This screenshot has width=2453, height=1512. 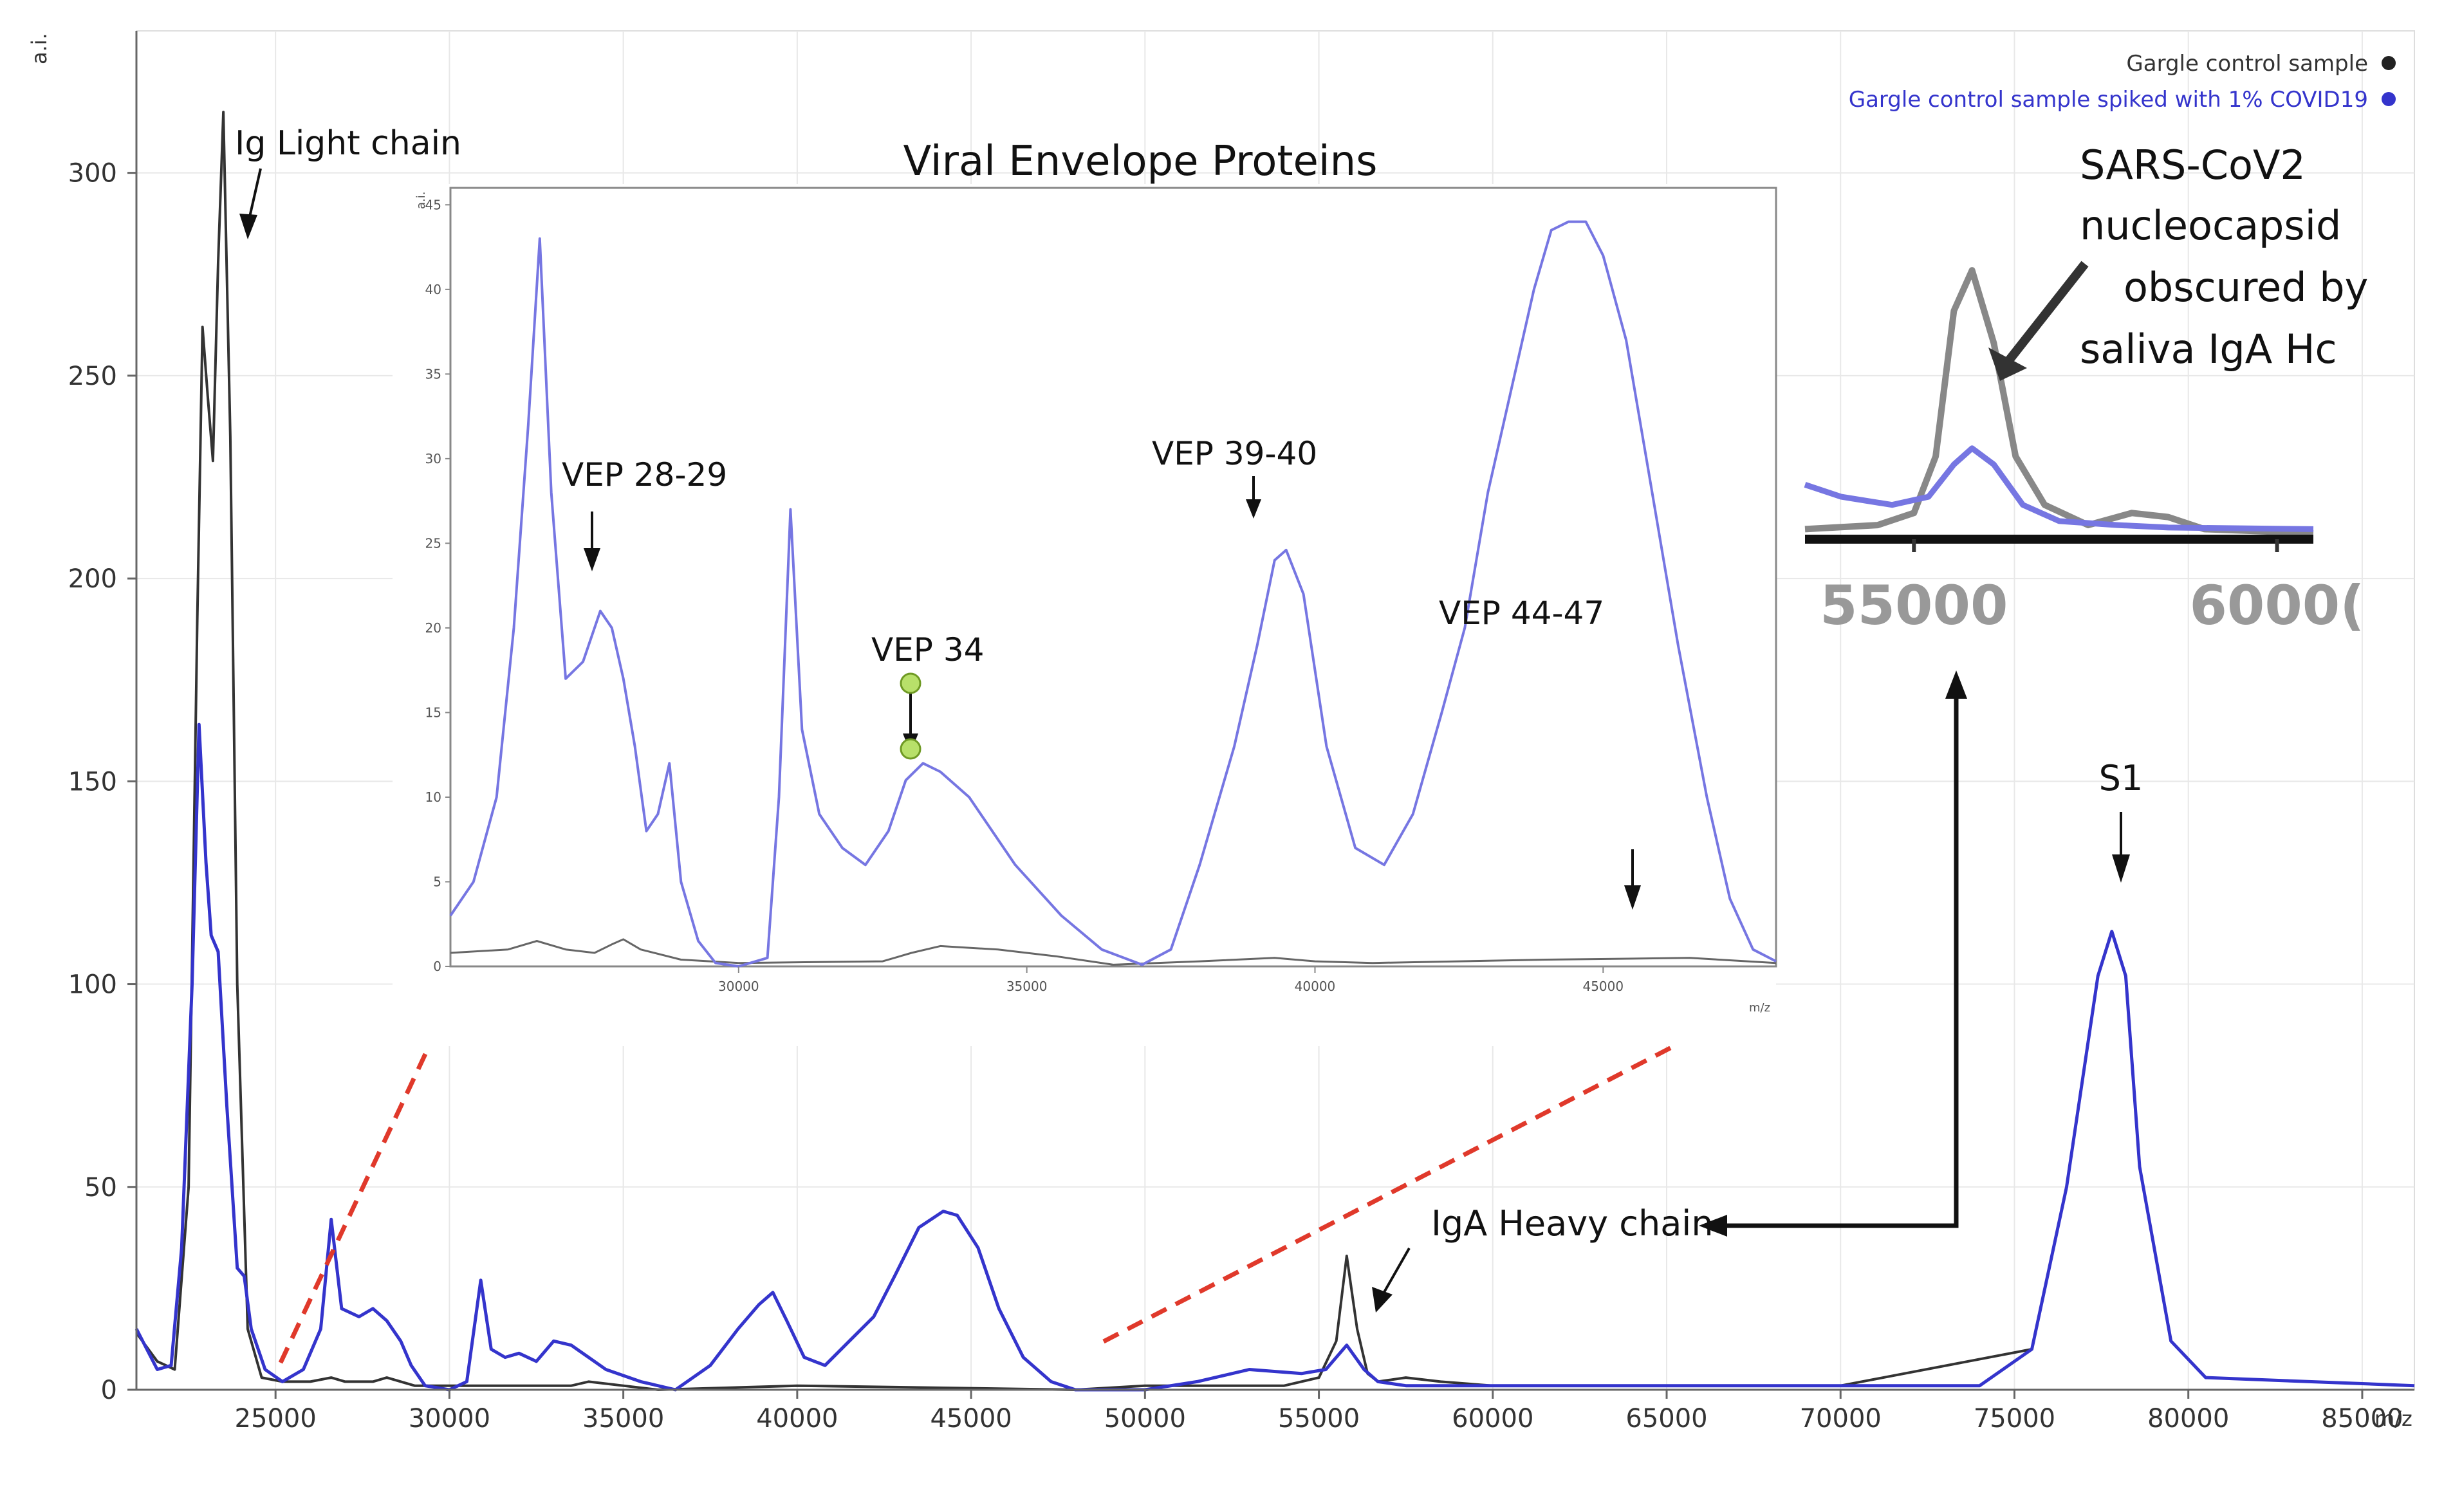 What do you see at coordinates (1315, 986) in the screenshot?
I see `inset-x-tick-label: 40000` at bounding box center [1315, 986].